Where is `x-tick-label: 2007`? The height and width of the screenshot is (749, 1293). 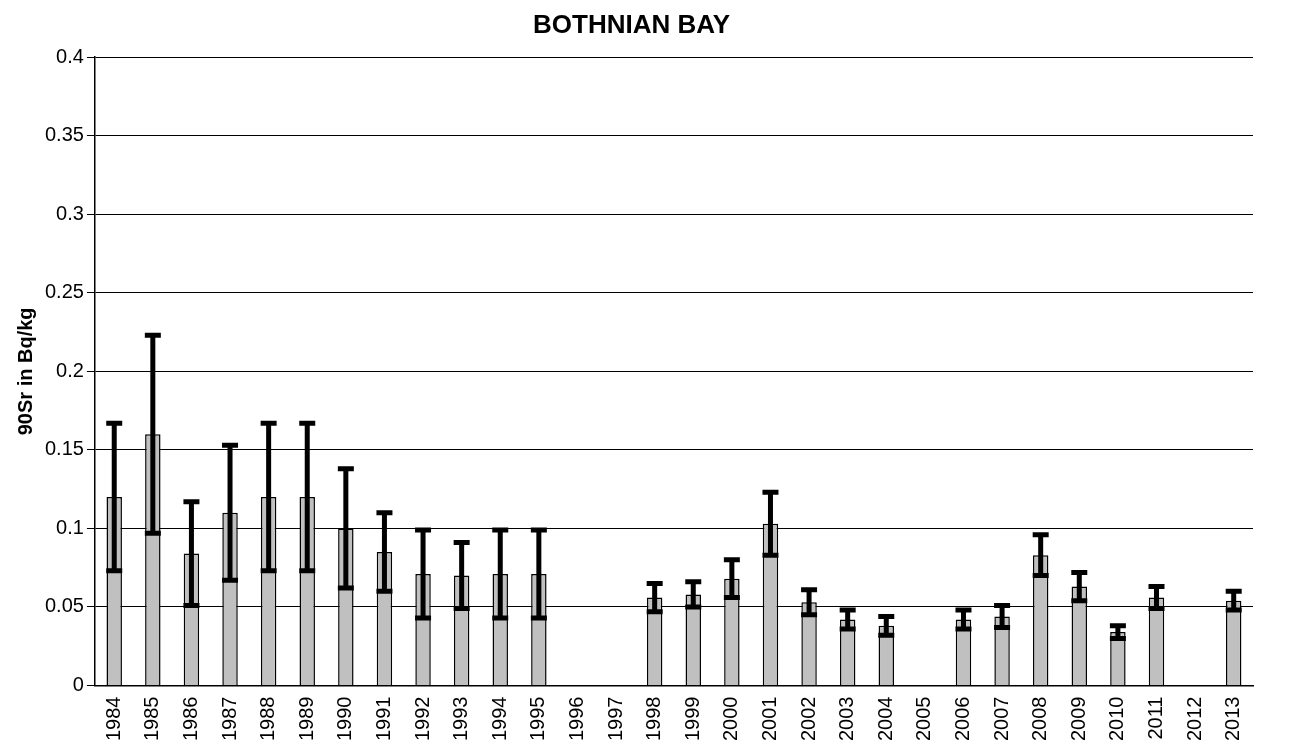 x-tick-label: 2007 is located at coordinates (1000, 719).